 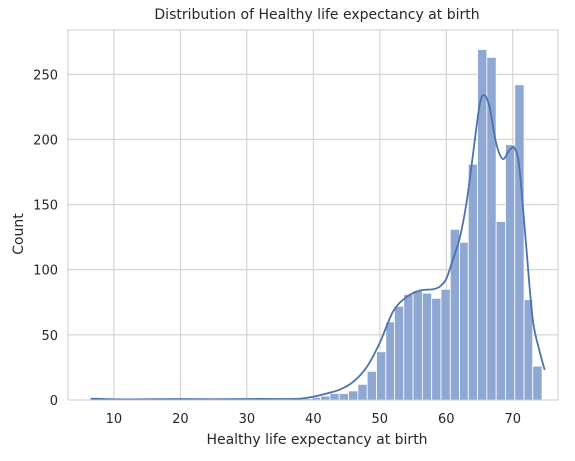 I want to click on x-tick-label: 40, so click(x=313, y=419).